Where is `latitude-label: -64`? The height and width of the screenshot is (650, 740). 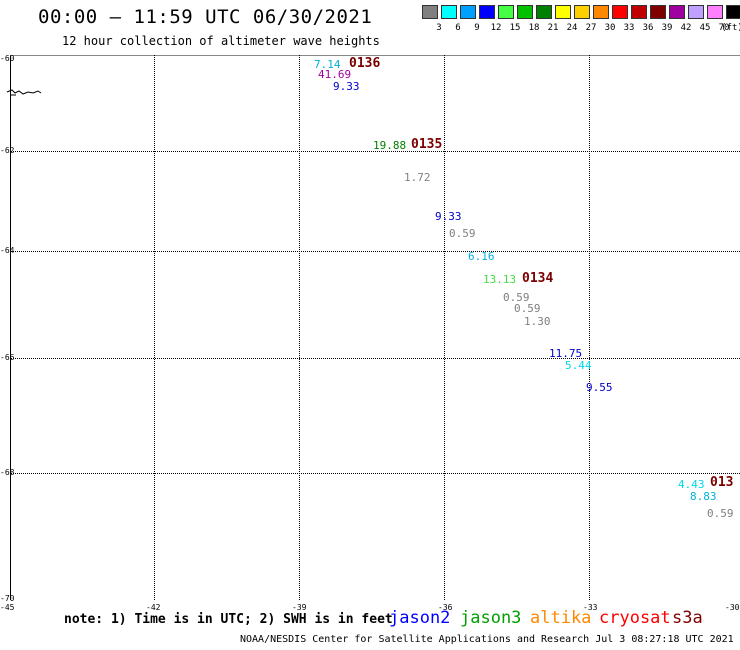
latitude-label: -64 is located at coordinates (7, 250).